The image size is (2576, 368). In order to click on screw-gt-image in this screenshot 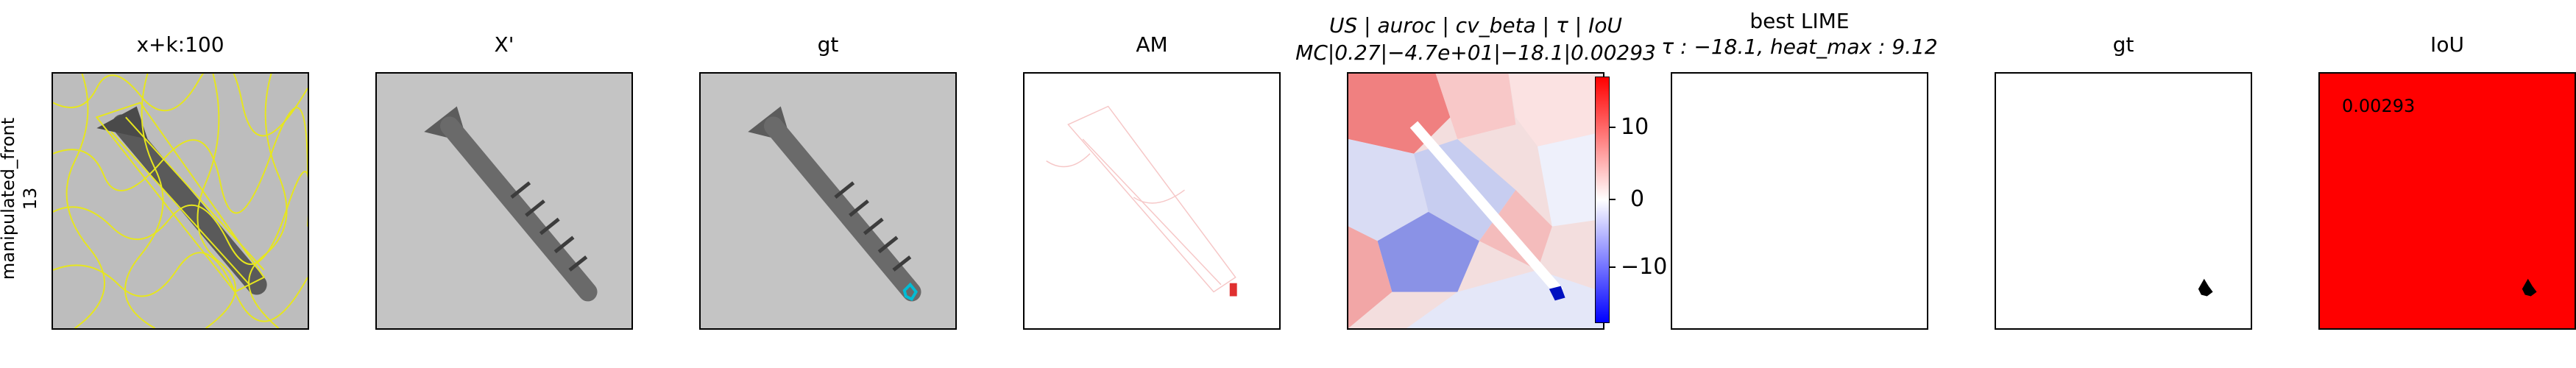, I will do `click(828, 201)`.